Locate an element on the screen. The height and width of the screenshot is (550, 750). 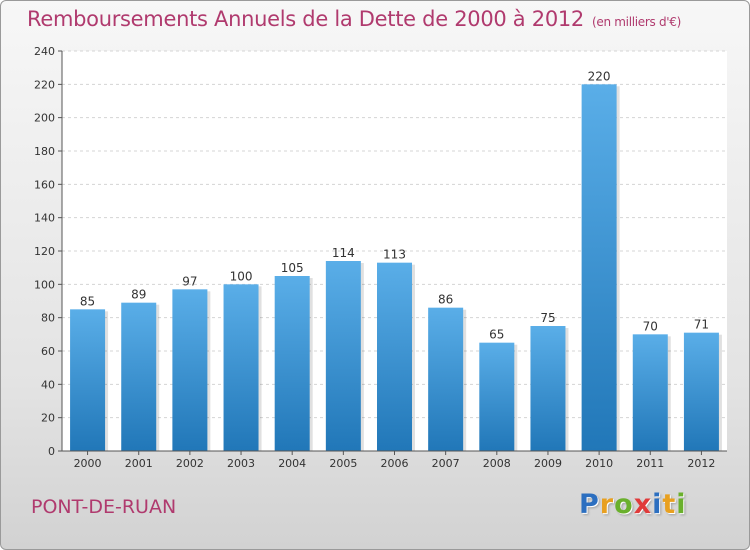
data-label: 71 is located at coordinates (701, 325).